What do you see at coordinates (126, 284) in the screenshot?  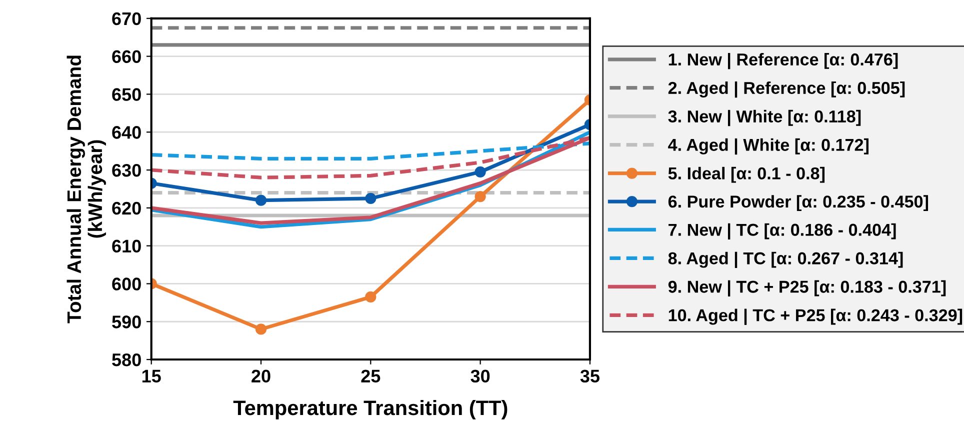 I see `y-tick-label: 600` at bounding box center [126, 284].